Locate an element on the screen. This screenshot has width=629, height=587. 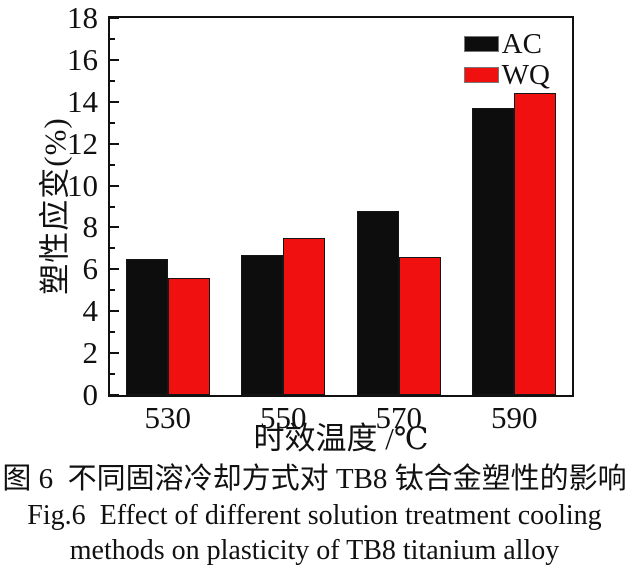
legend-entry-ac: AC is located at coordinates (506, 44).